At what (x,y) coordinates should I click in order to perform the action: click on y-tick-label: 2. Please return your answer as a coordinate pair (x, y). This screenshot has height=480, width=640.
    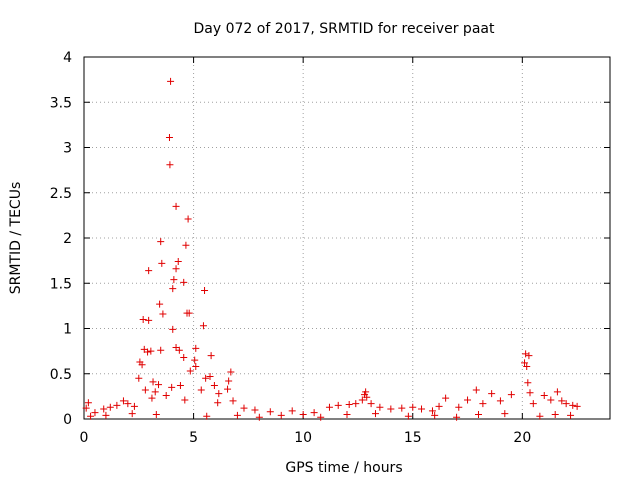
    Looking at the image, I should click on (67, 239).